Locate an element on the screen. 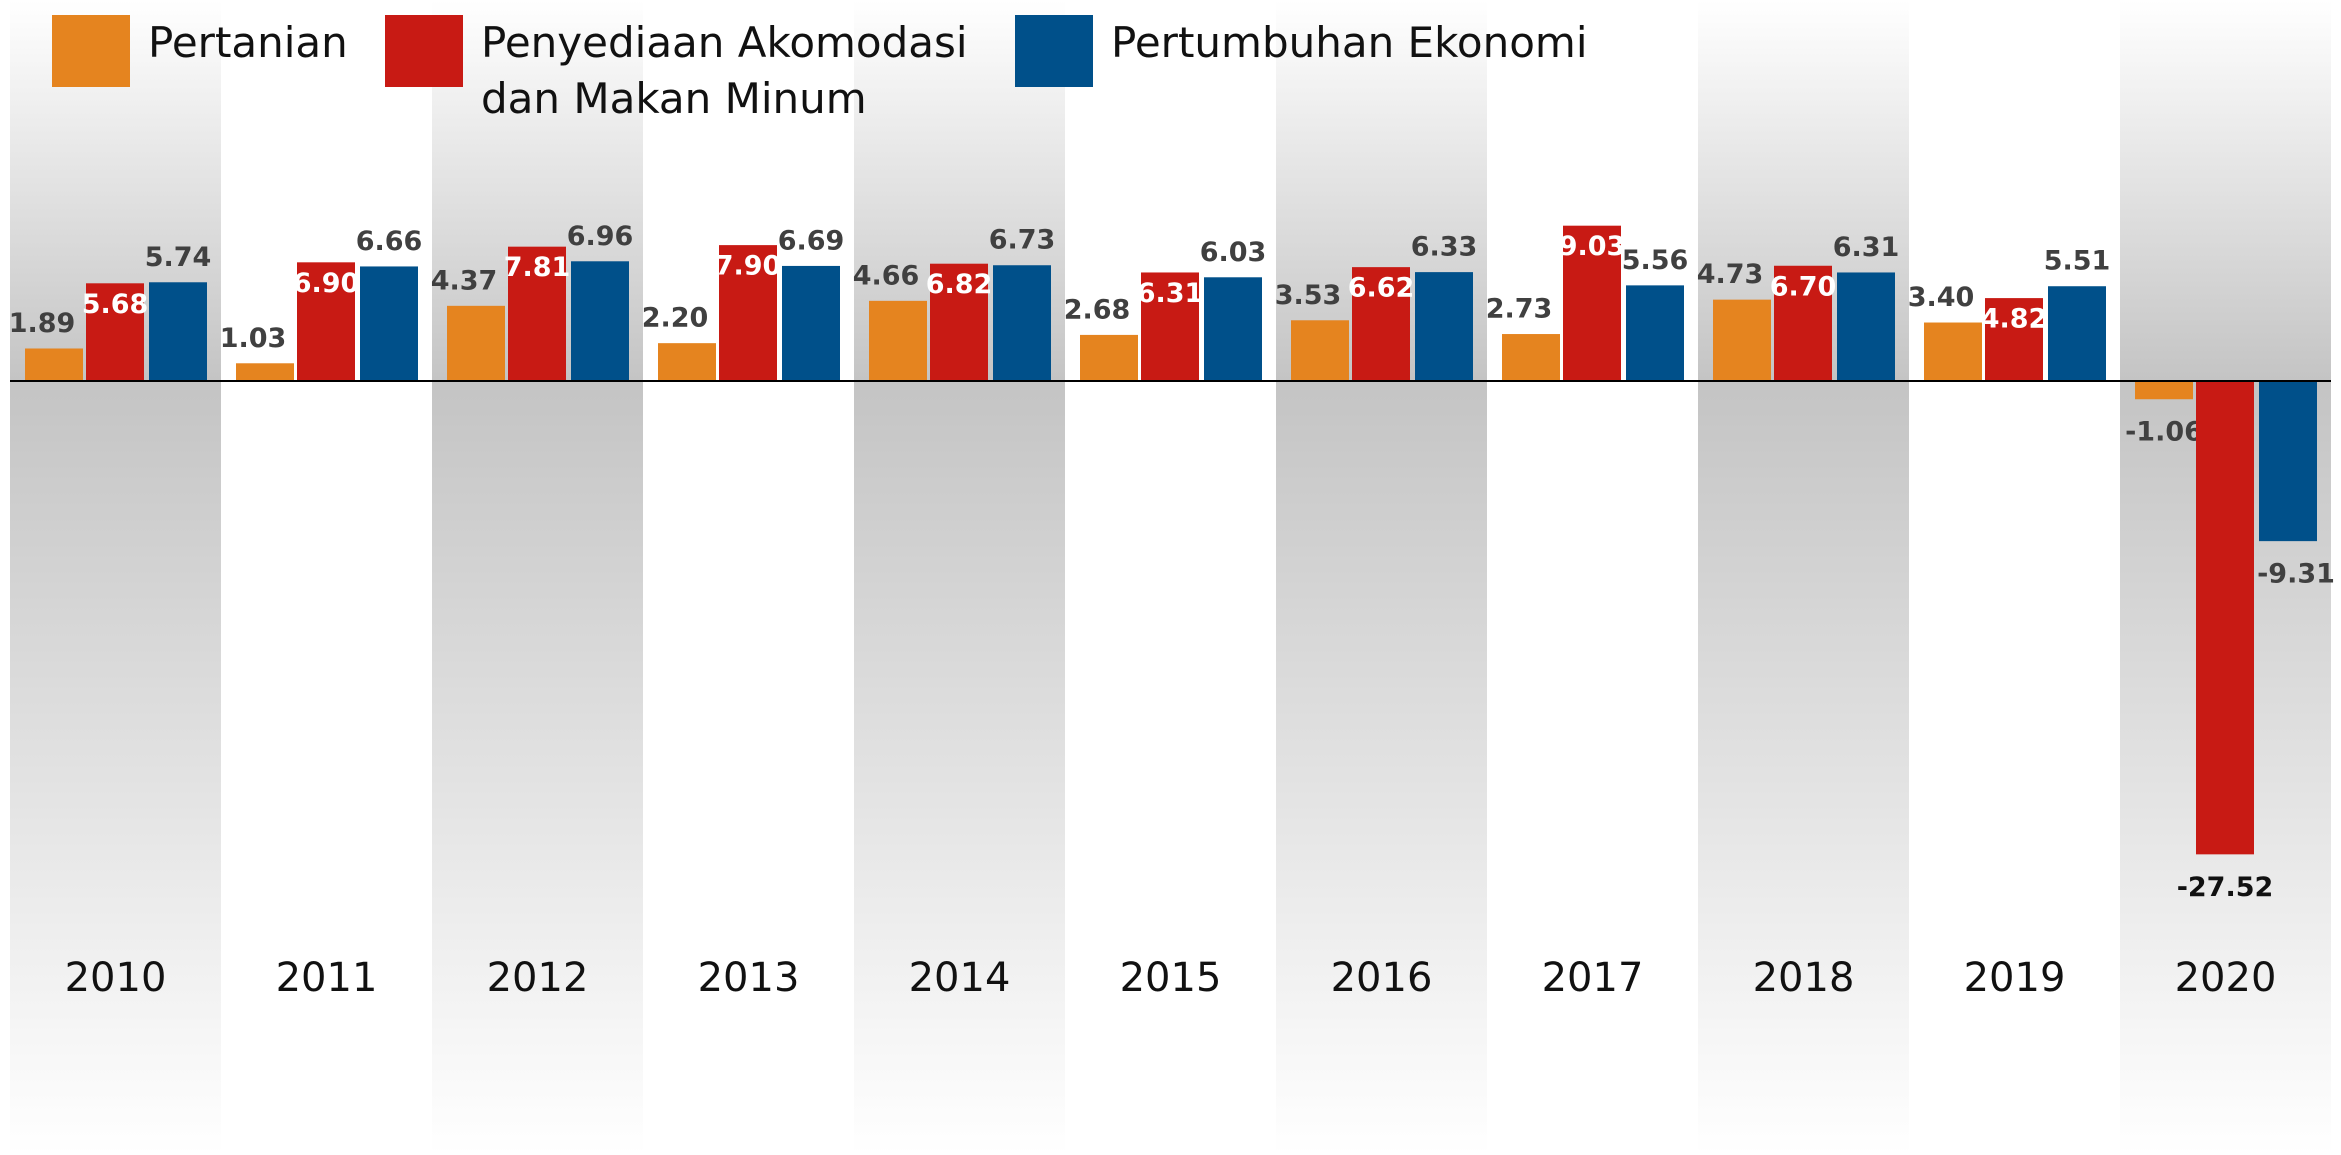 The image size is (2341, 1155). x-tick-label: 2017 is located at coordinates (1593, 978).